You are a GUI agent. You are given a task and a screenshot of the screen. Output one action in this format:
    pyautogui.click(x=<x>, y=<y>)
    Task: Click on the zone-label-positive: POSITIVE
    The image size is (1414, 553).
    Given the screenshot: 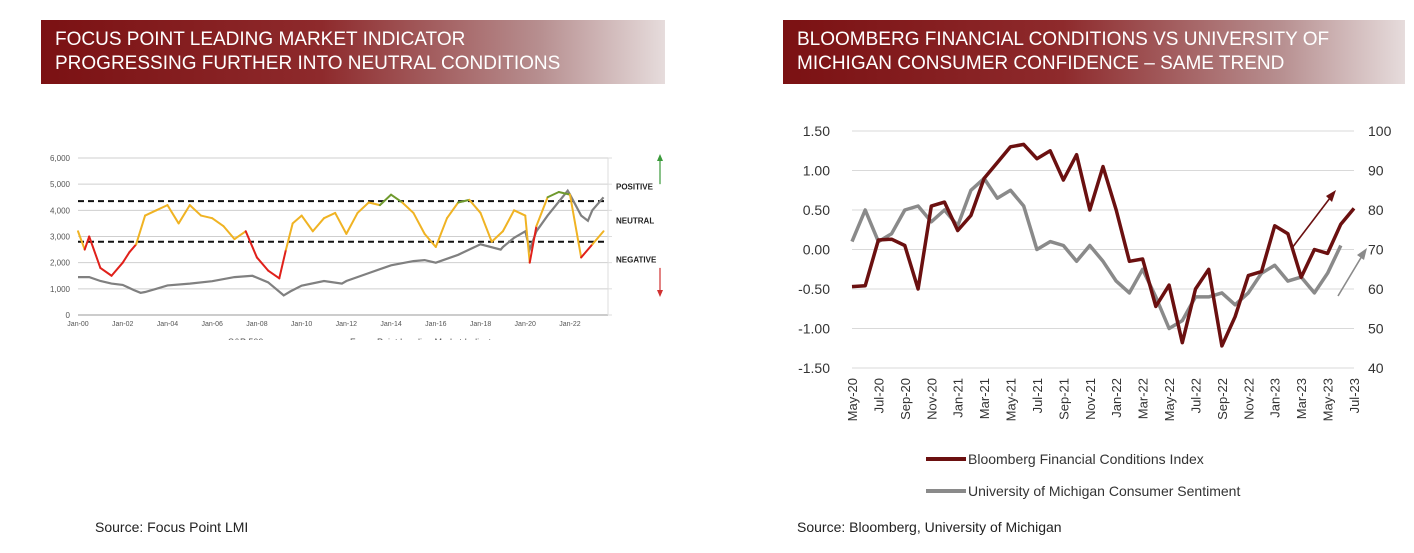 What is the action you would take?
    pyautogui.click(x=635, y=186)
    